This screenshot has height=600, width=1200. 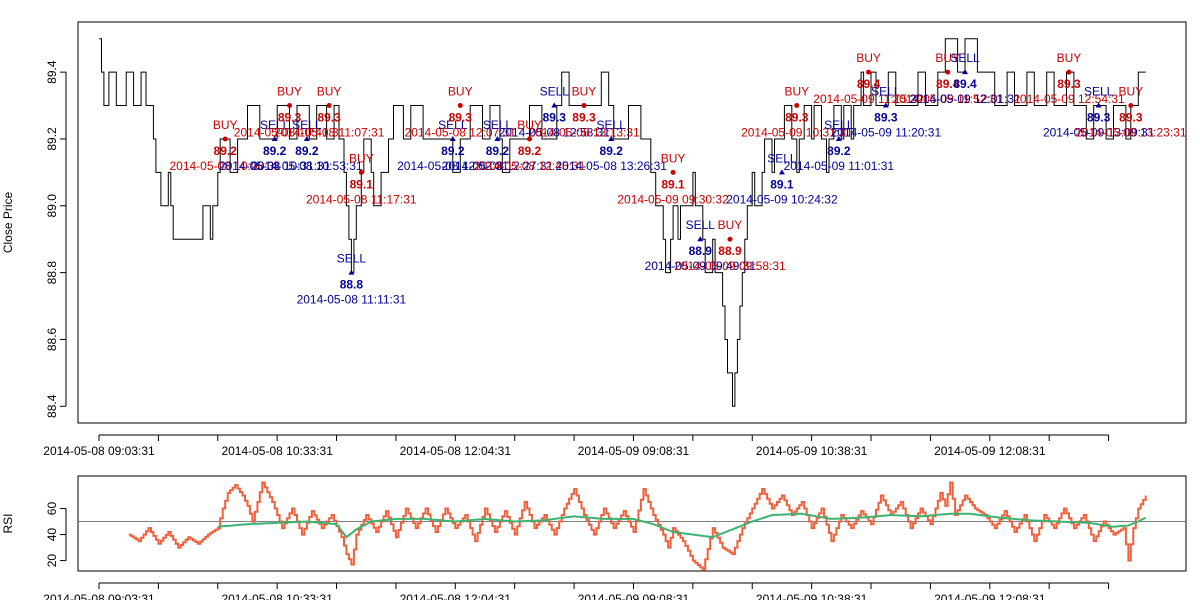 What do you see at coordinates (456, 596) in the screenshot?
I see `rsi-x-tick-label: 2014-05-08 12:04:31` at bounding box center [456, 596].